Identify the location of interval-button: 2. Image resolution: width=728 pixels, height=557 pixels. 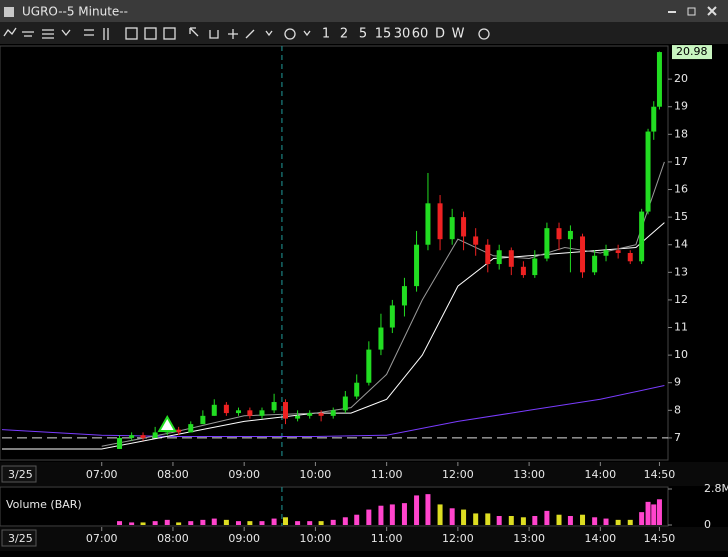
(344, 34).